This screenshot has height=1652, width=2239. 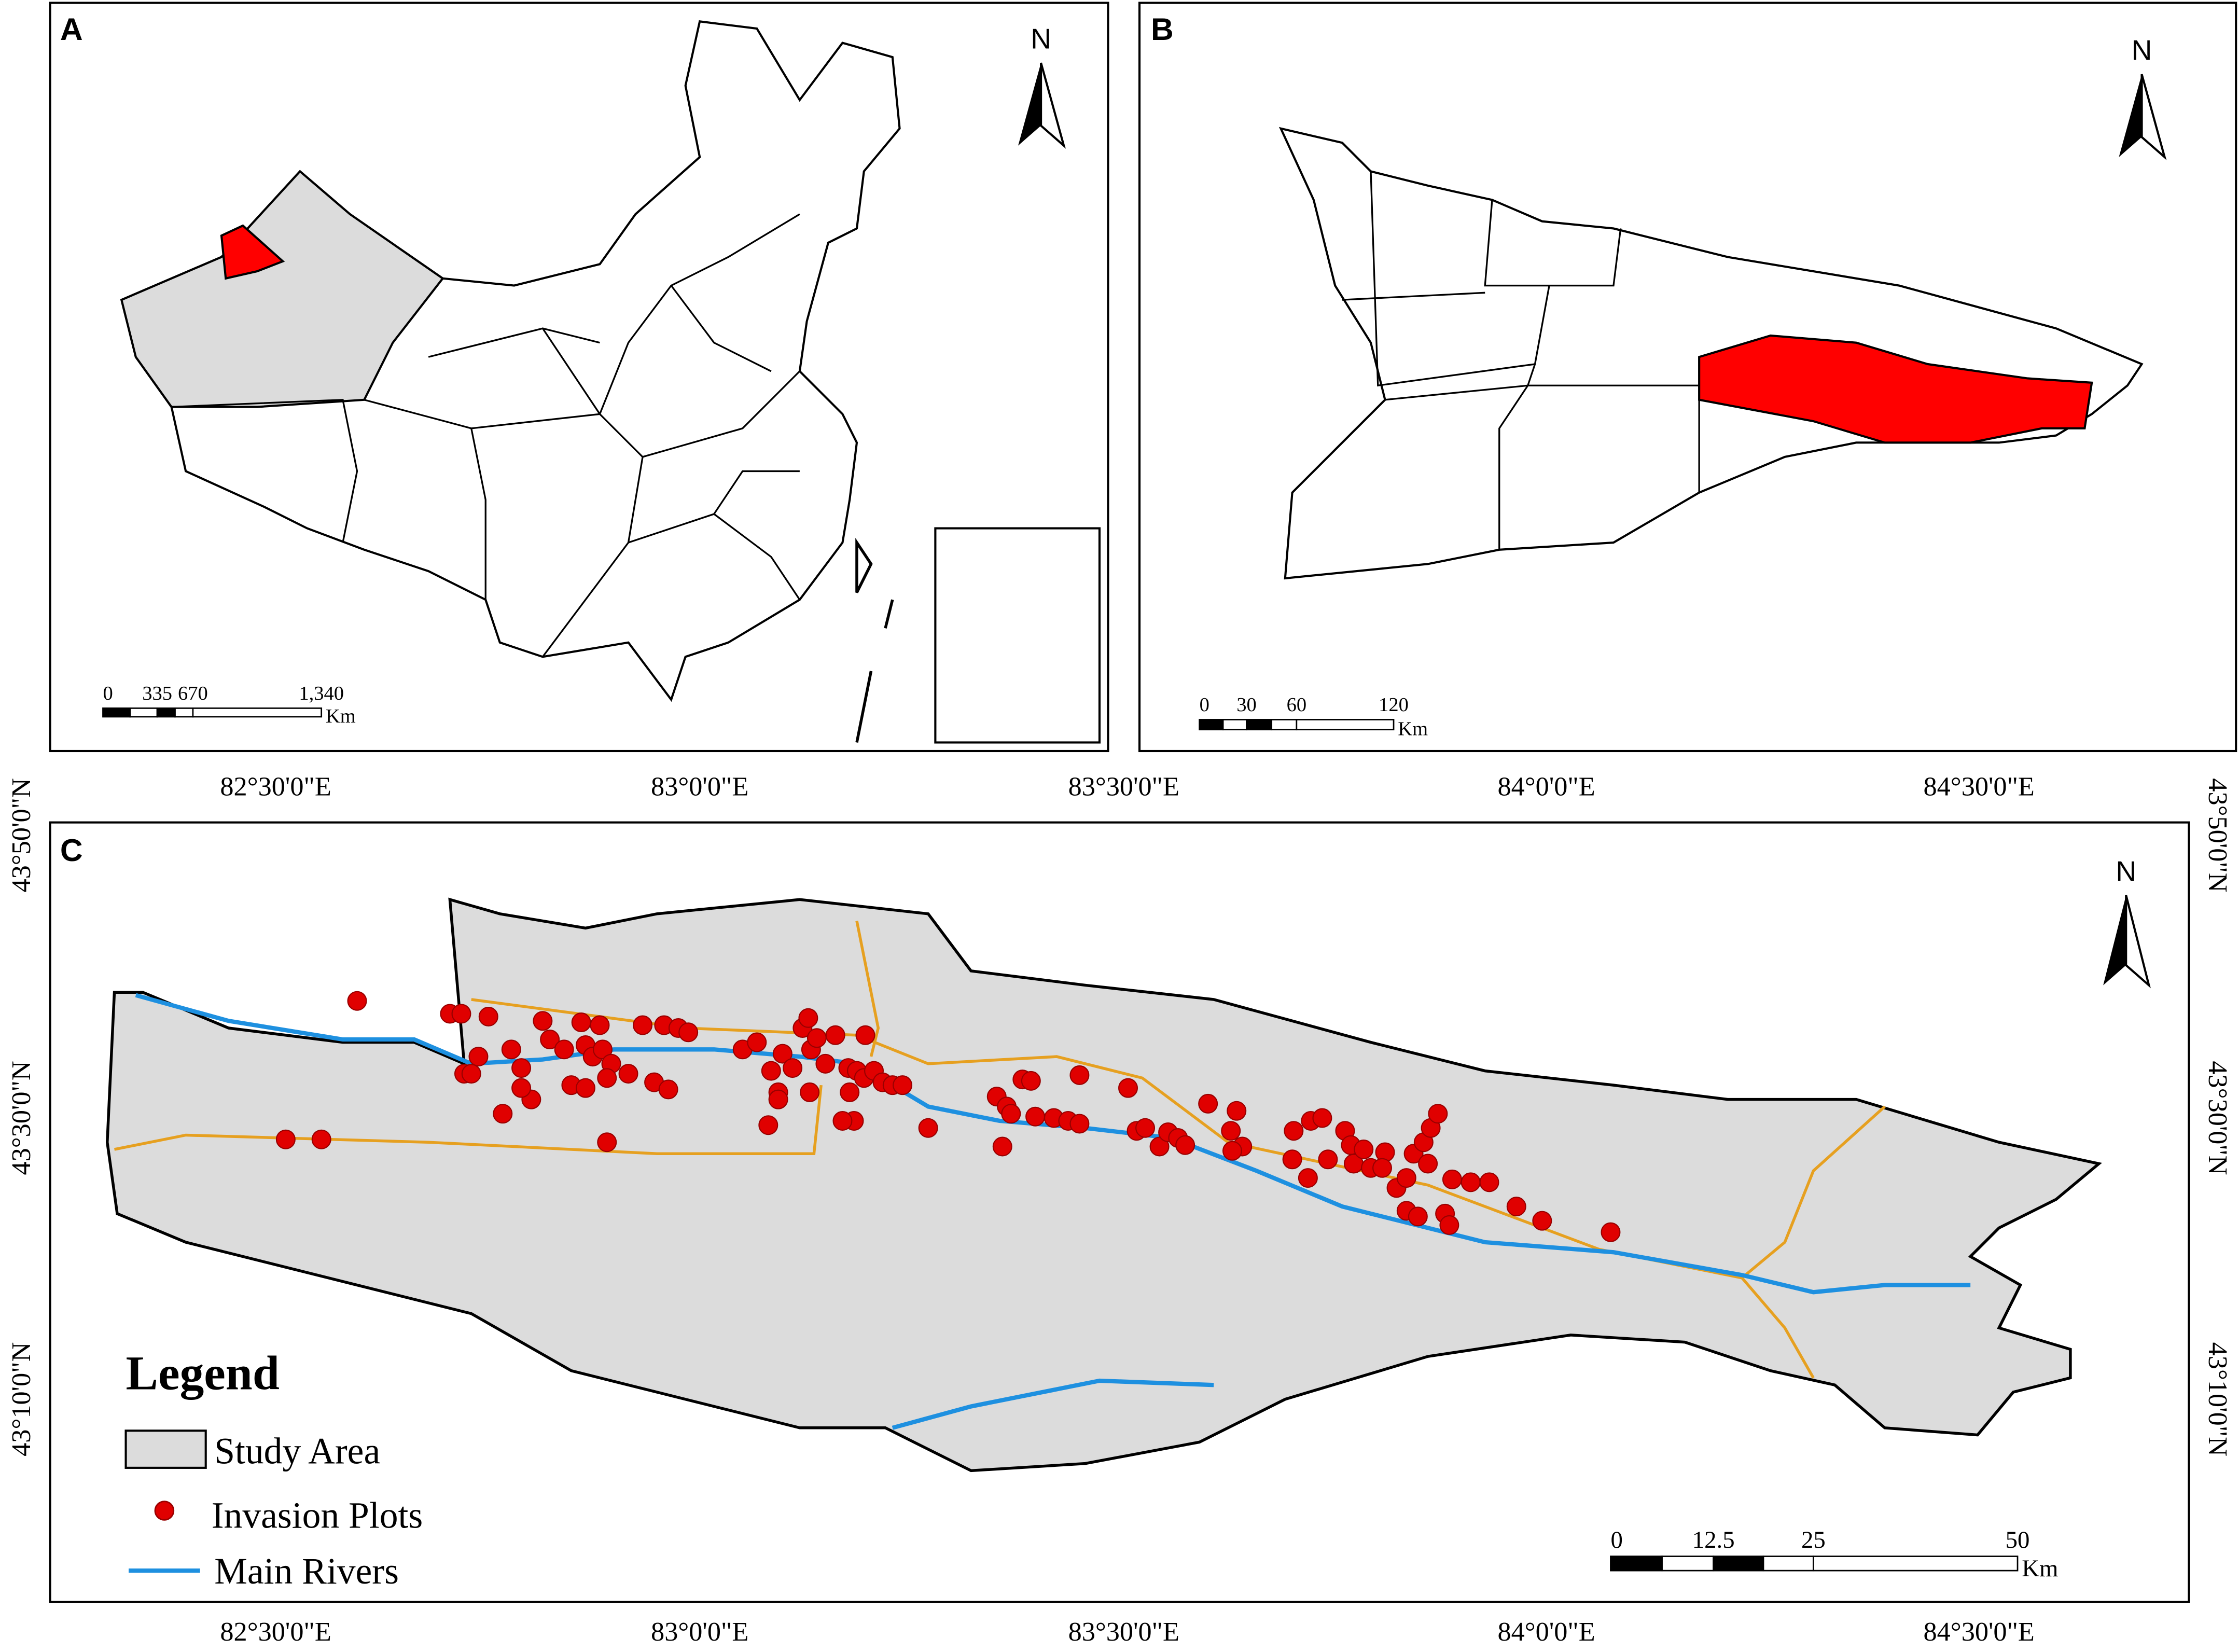 I want to click on scale-label: 670, so click(x=193, y=693).